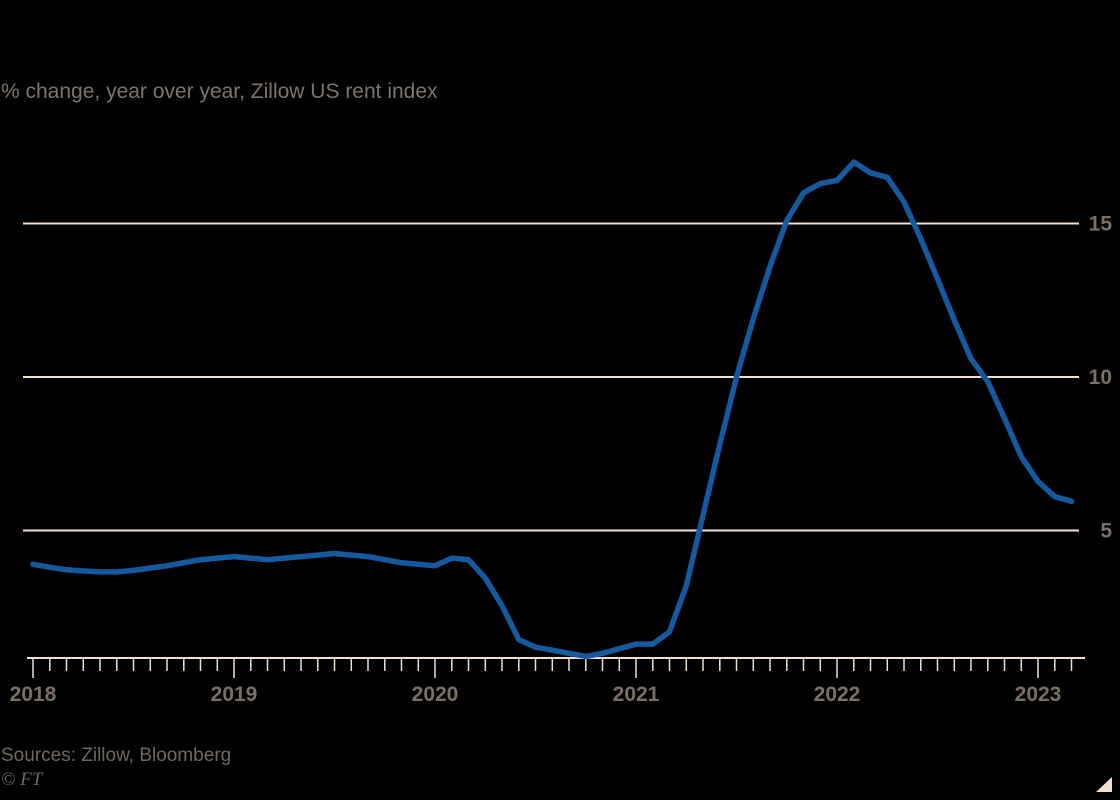  I want to click on y-axis-label-5: 5, so click(1106, 531).